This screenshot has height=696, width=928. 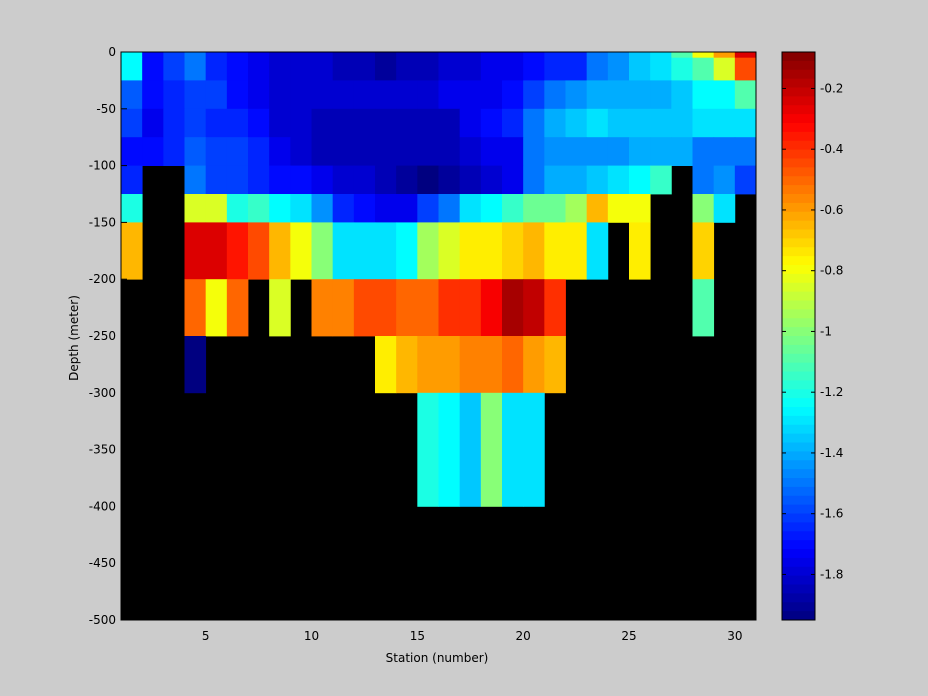 I want to click on colorbar-tick-label: -0.8, so click(x=831, y=271).